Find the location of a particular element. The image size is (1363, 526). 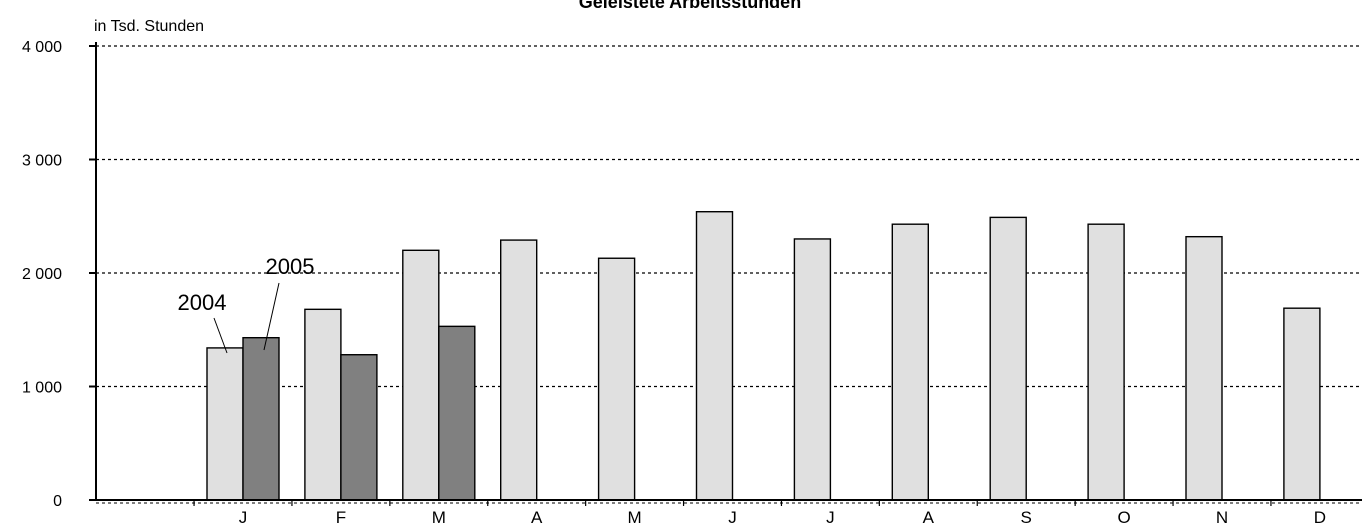

x-tick-label-10: N is located at coordinates (1222, 517).